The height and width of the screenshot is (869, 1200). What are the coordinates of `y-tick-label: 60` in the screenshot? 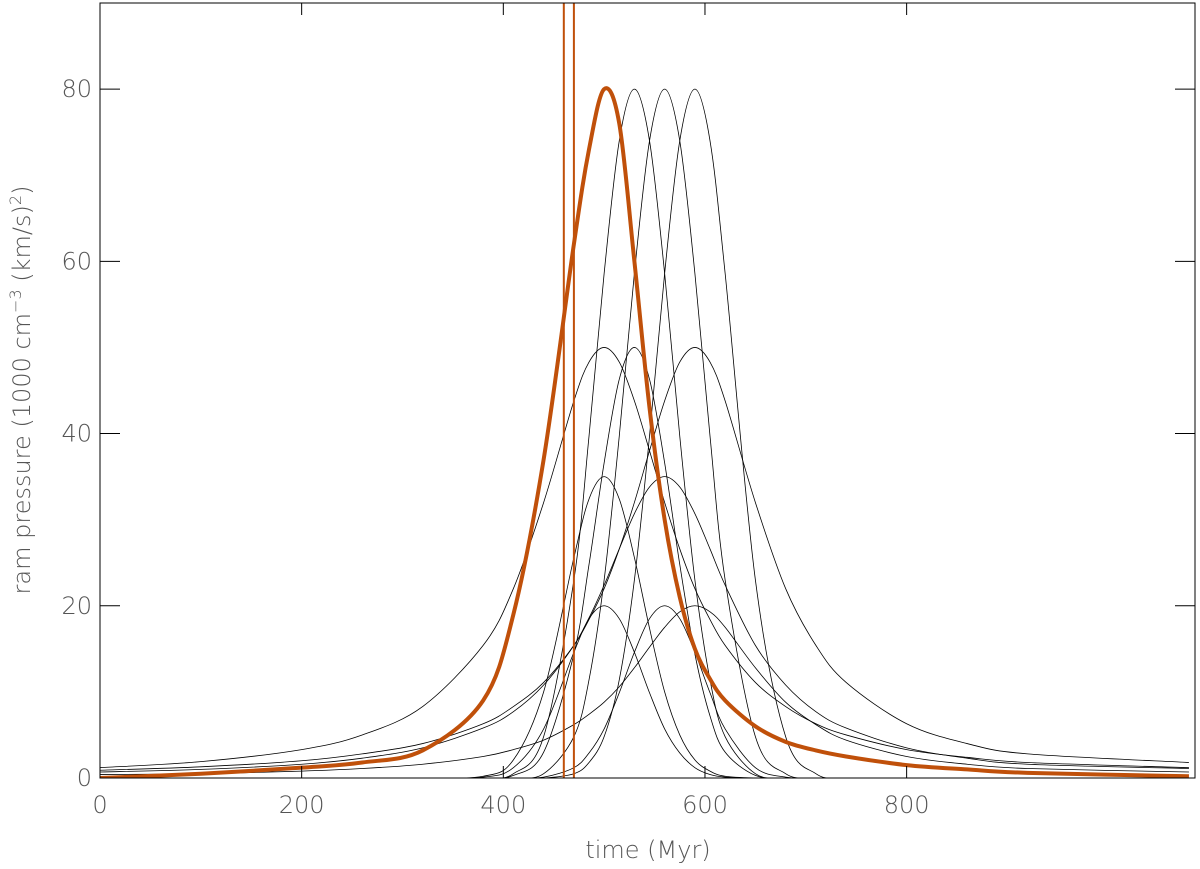 It's located at (76, 261).